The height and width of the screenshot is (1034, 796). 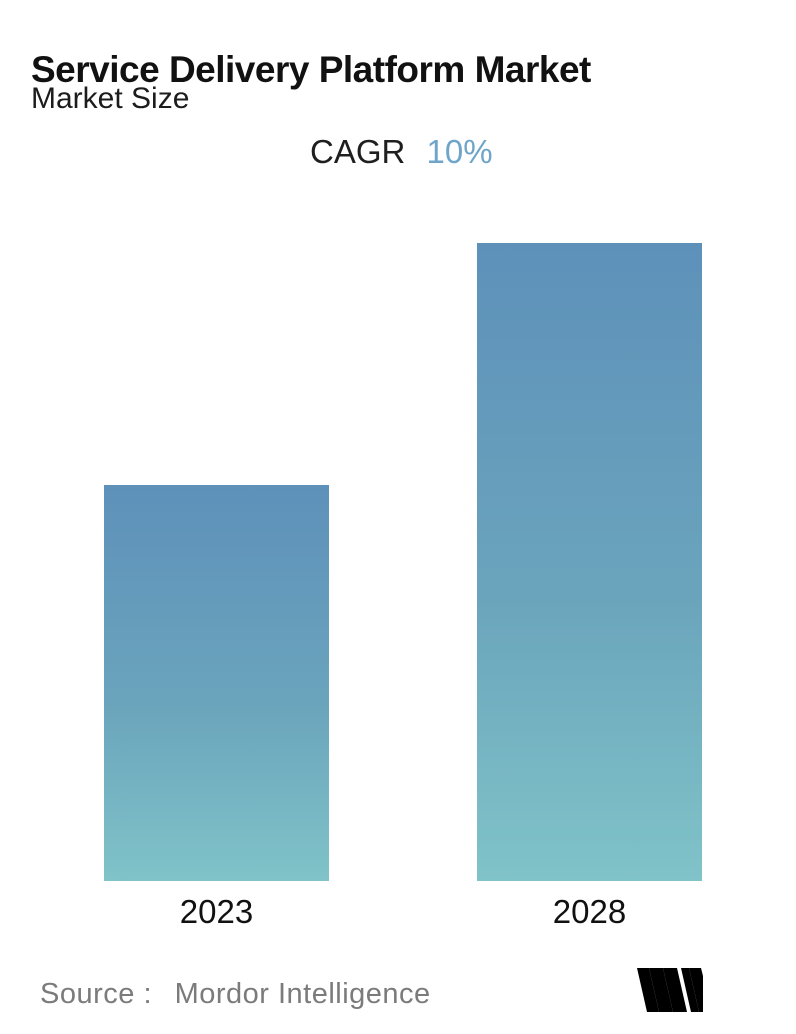 I want to click on chart-subtitle: Market Size, so click(x=110, y=98).